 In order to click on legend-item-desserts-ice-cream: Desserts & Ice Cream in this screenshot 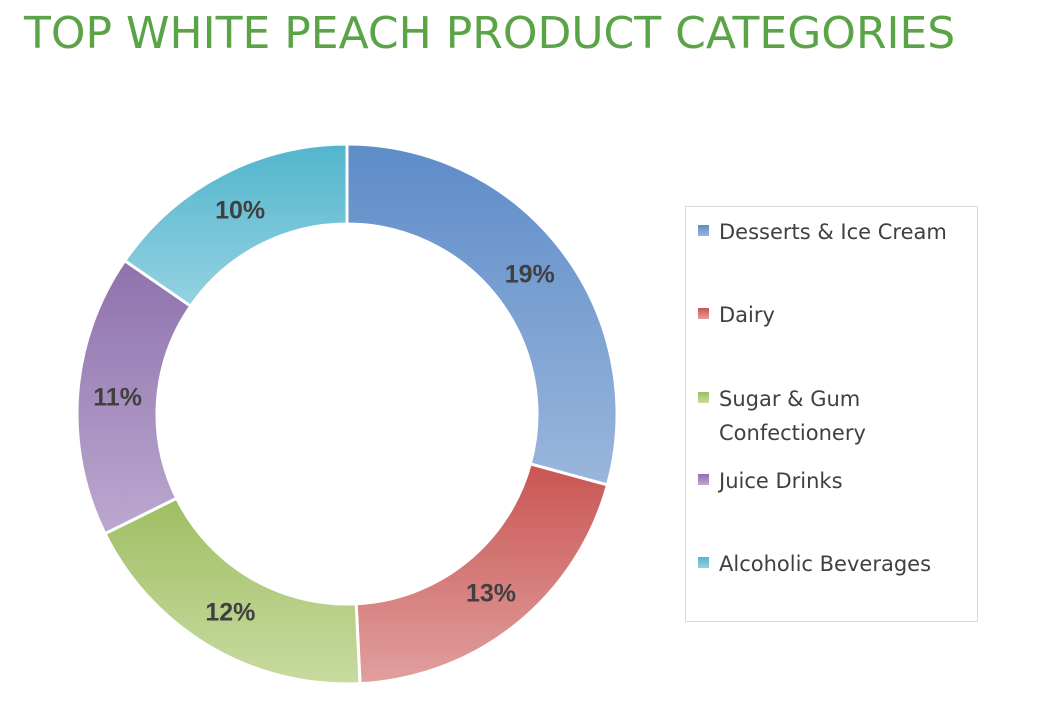, I will do `click(835, 232)`.